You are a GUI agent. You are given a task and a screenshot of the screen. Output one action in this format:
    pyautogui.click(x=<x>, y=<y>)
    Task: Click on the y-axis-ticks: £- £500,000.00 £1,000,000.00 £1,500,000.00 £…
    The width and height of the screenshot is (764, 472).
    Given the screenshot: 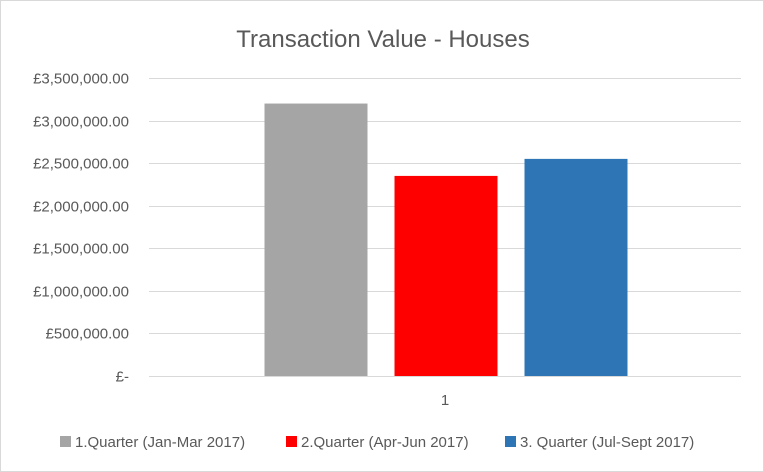 What is the action you would take?
    pyautogui.click(x=81, y=228)
    